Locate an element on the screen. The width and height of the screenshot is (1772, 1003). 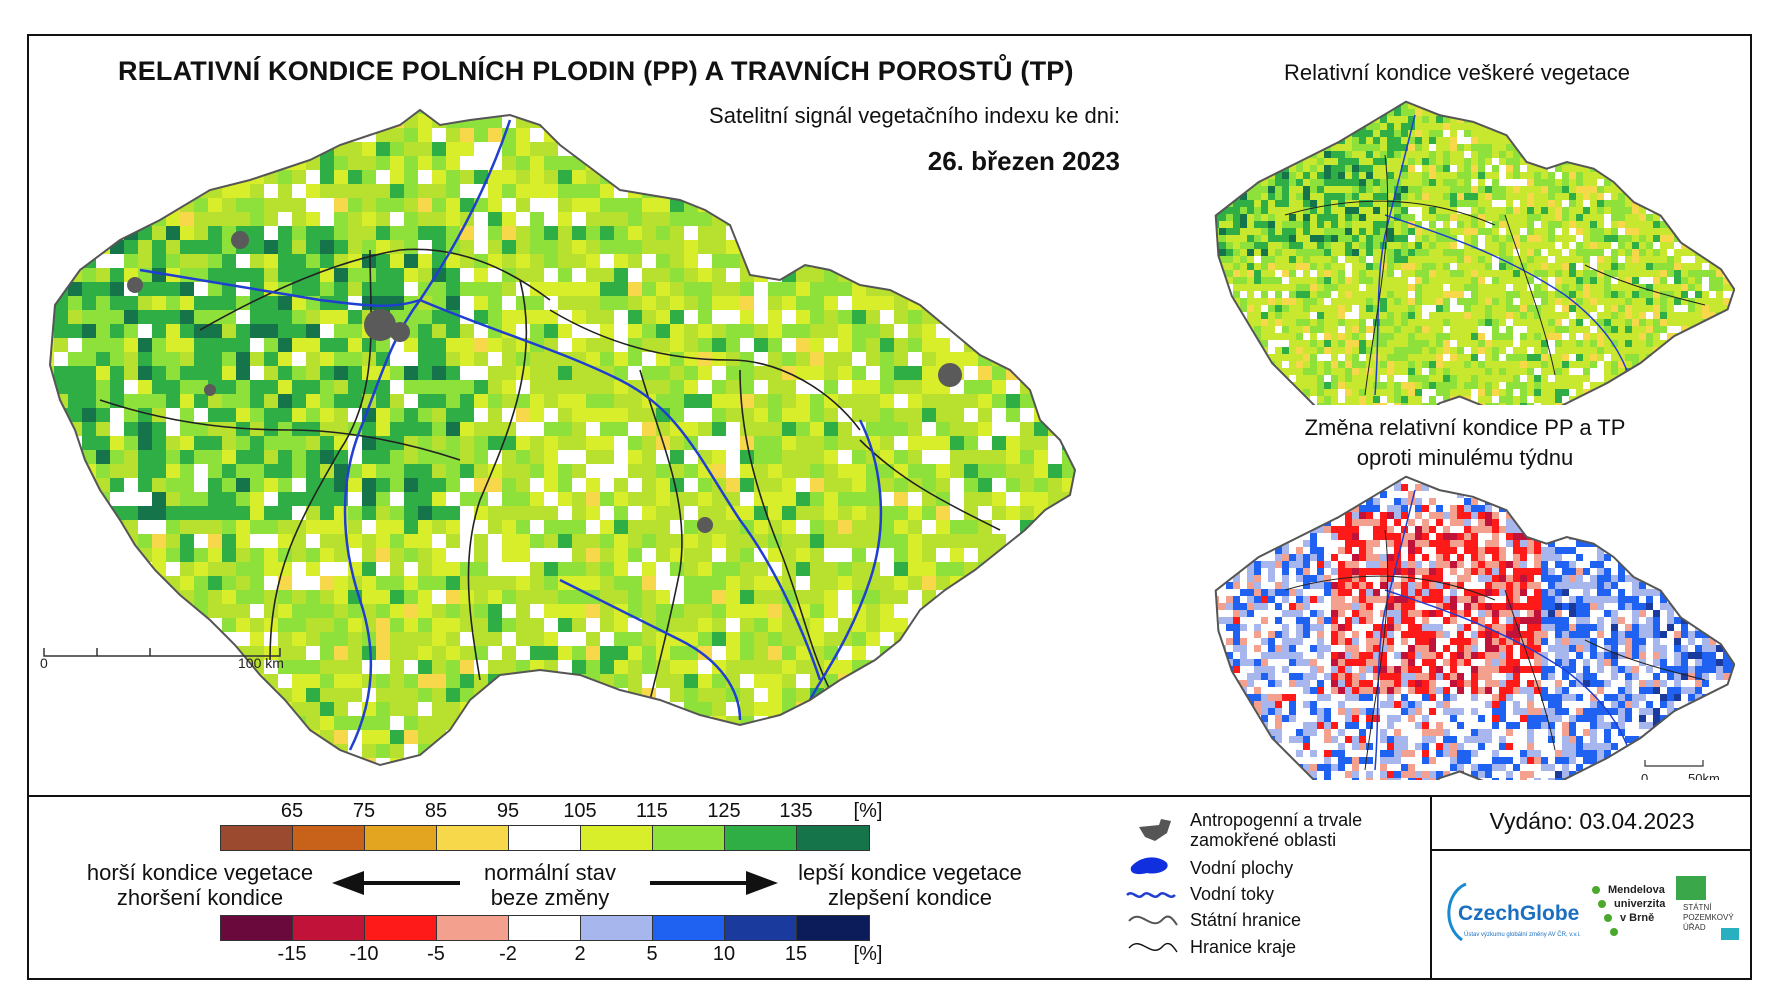
legend-tick-label: 85 is located at coordinates (436, 811).